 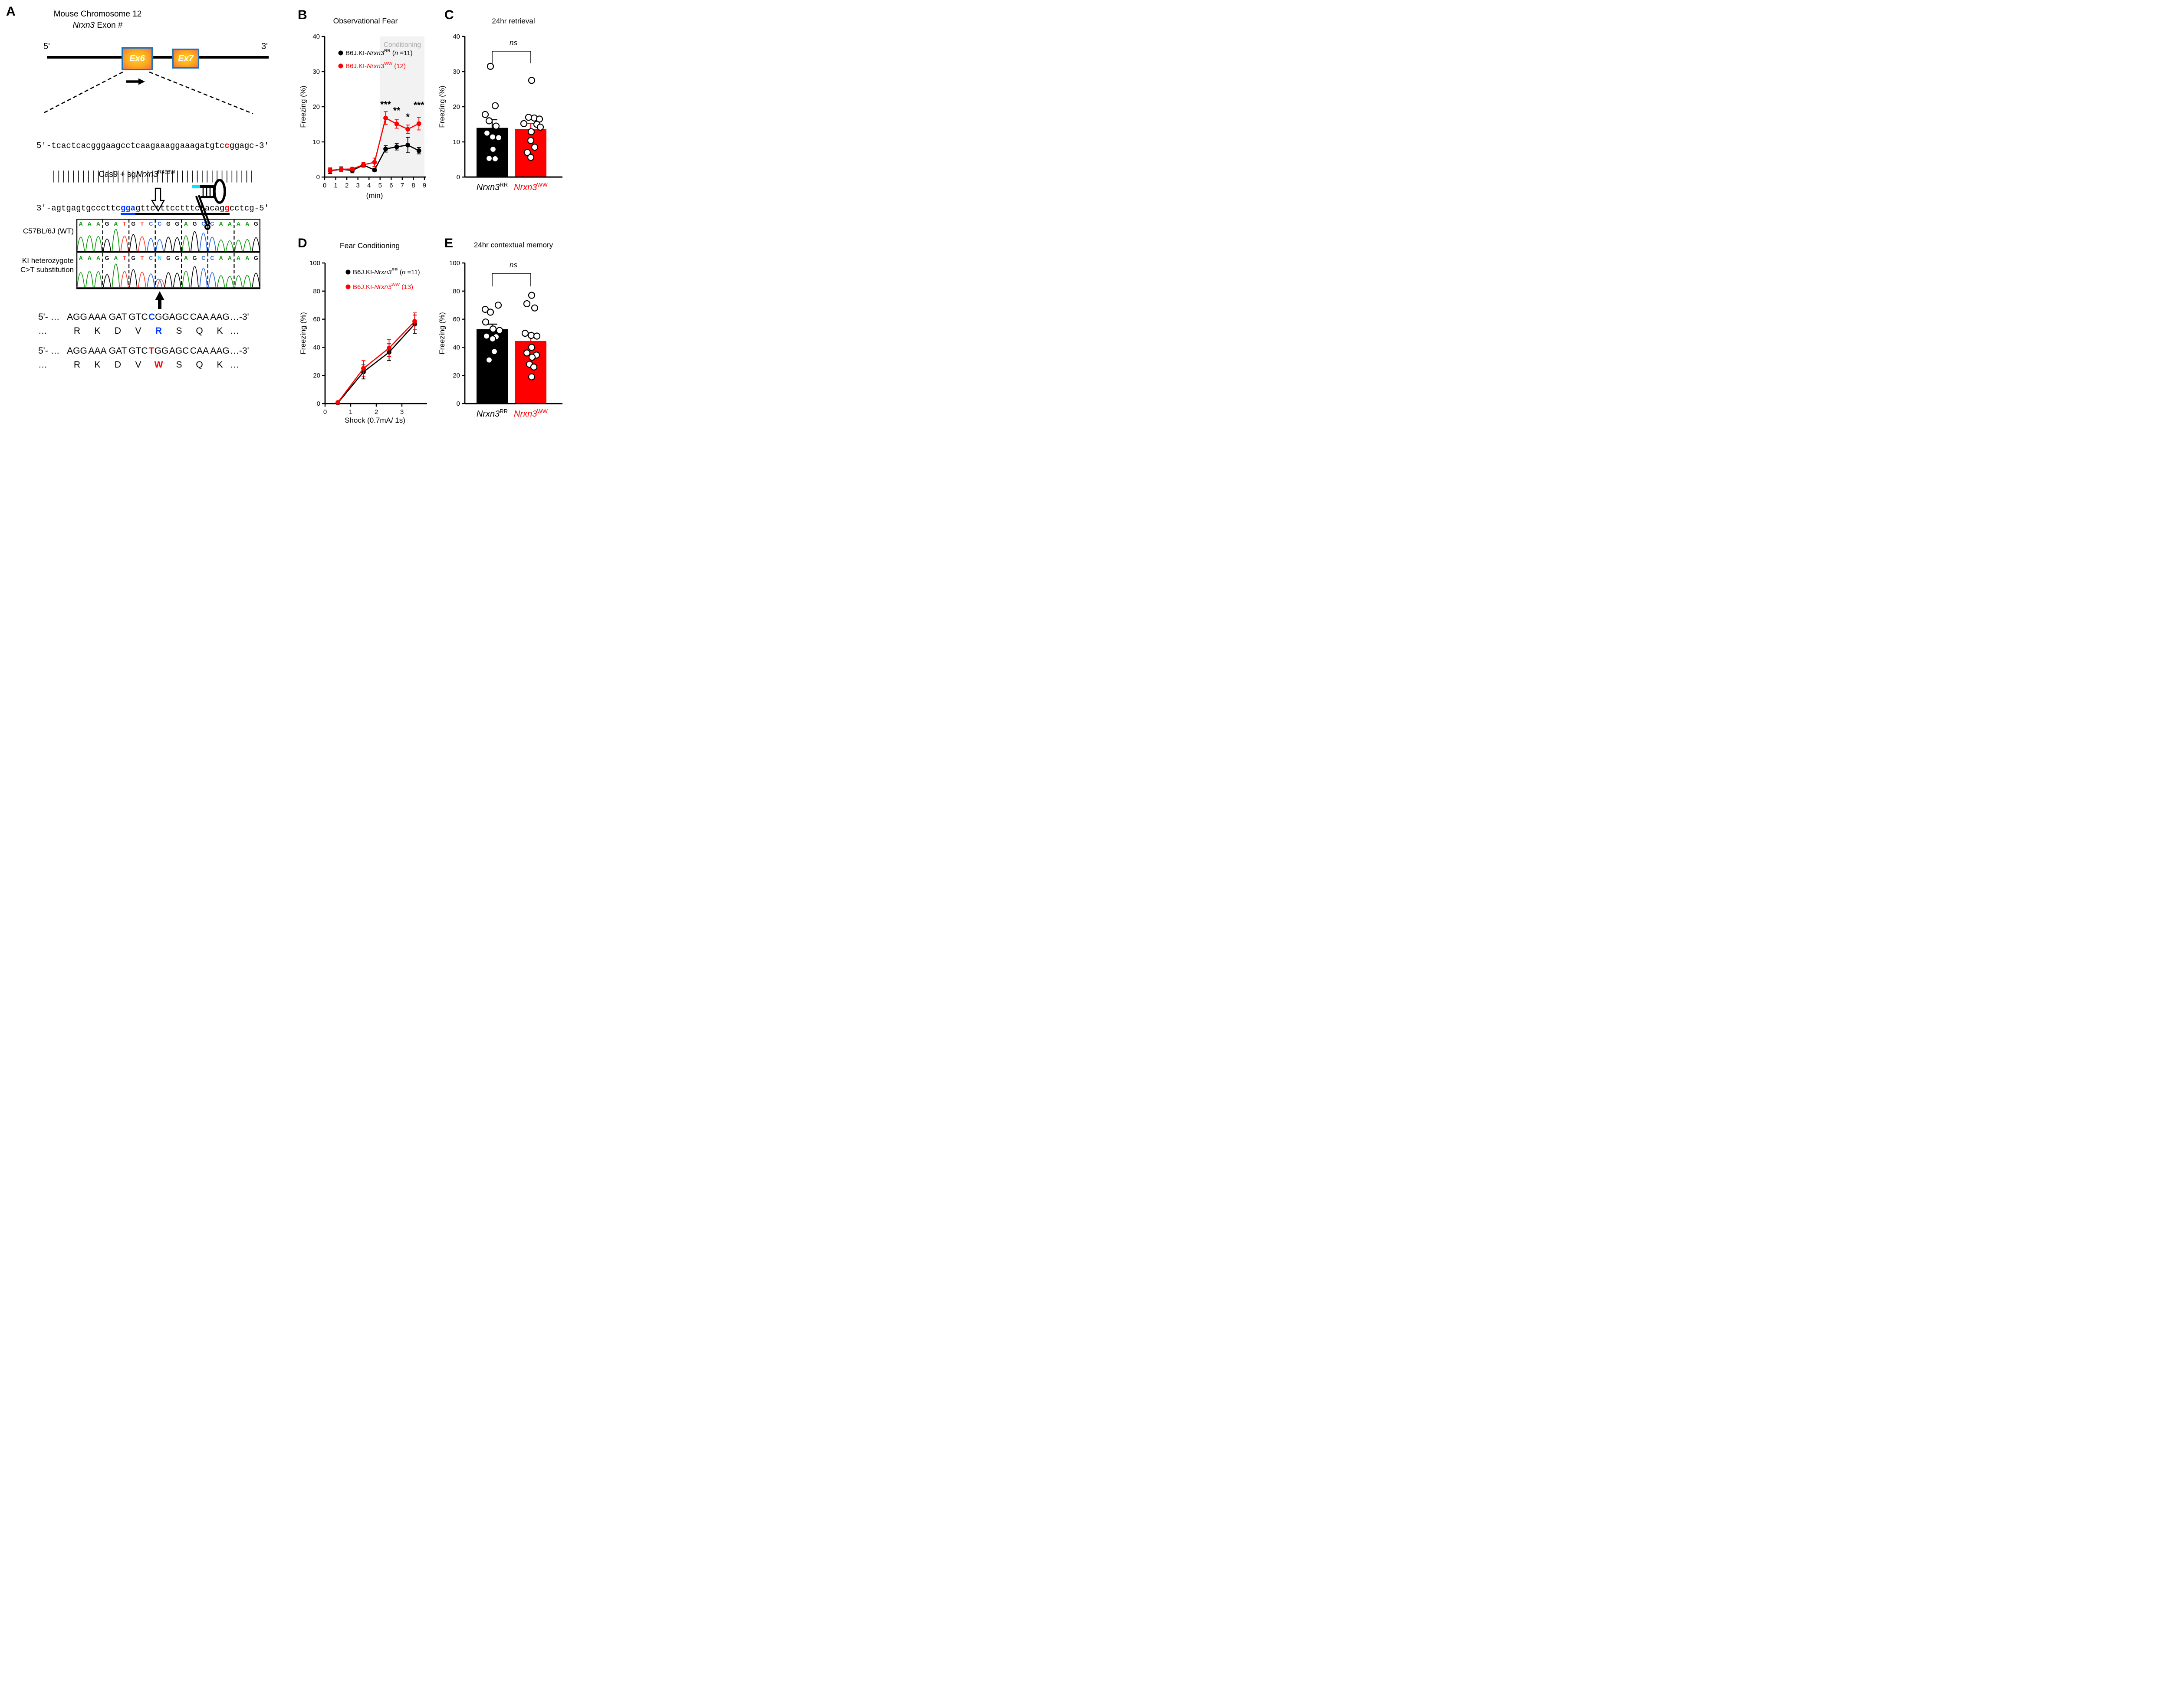 I want to click on exon-box-ex7: Ex7, so click(x=185, y=59).